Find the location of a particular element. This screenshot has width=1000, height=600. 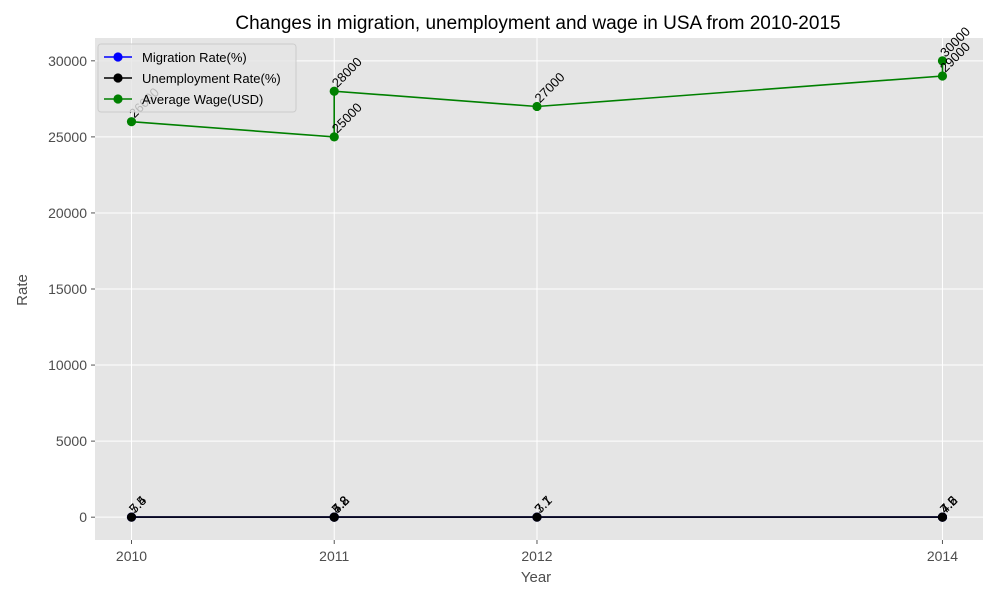

legend-entry: Migration Rate(%) is located at coordinates (175, 57).